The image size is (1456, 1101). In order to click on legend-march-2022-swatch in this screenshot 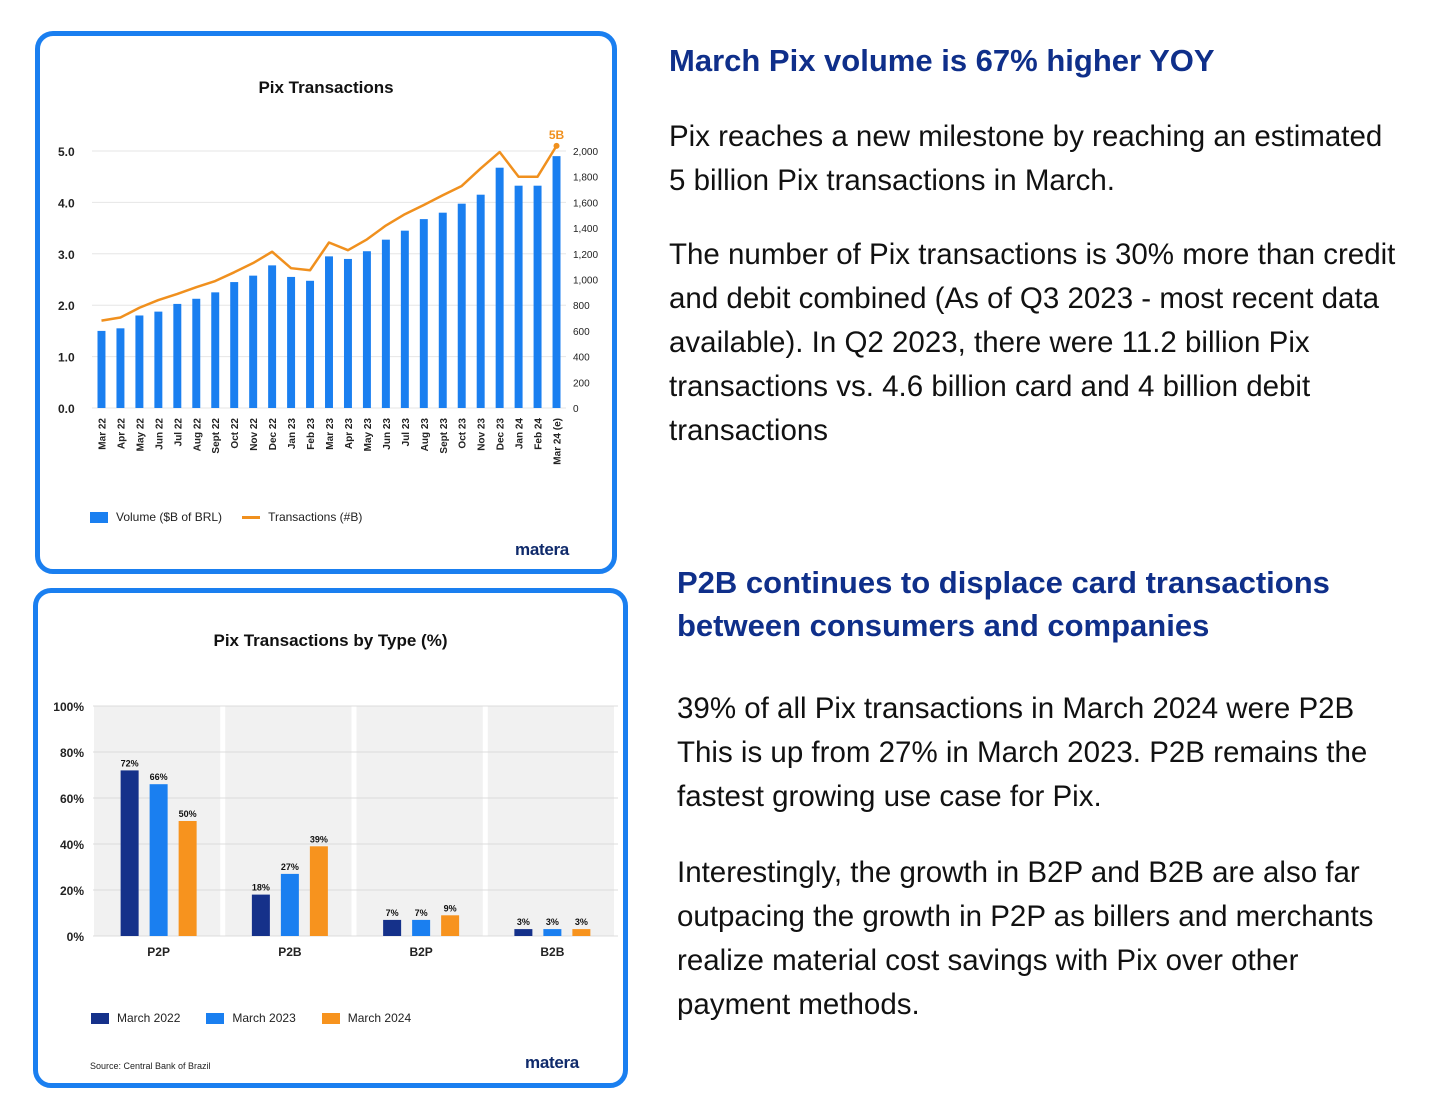, I will do `click(100, 1018)`.